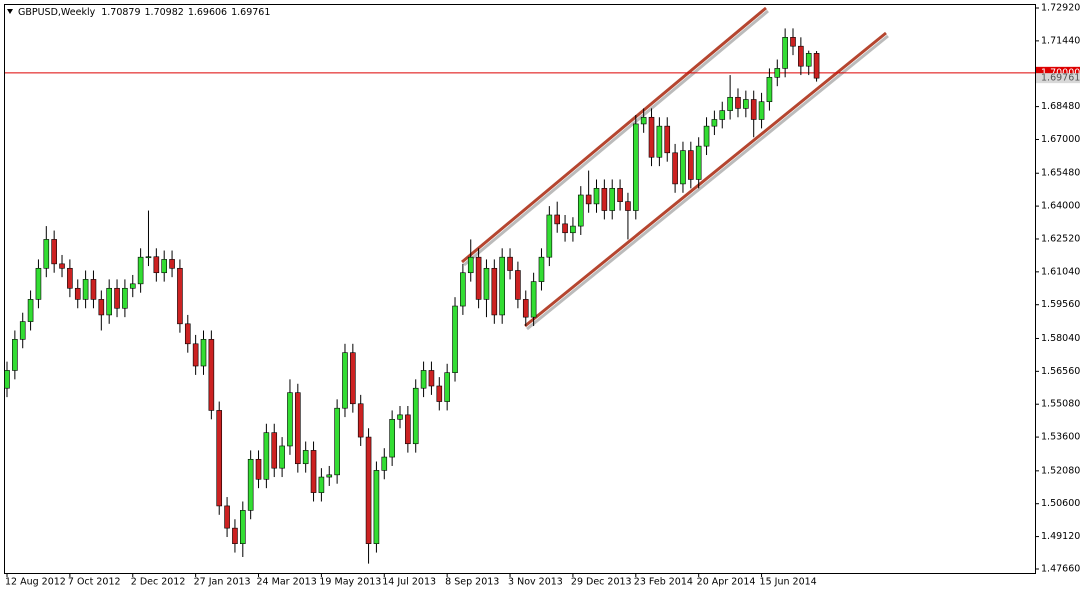 The width and height of the screenshot is (1081, 593). Describe the element at coordinates (1060, 404) in the screenshot. I see `y-tick-label: 1.55080` at that location.